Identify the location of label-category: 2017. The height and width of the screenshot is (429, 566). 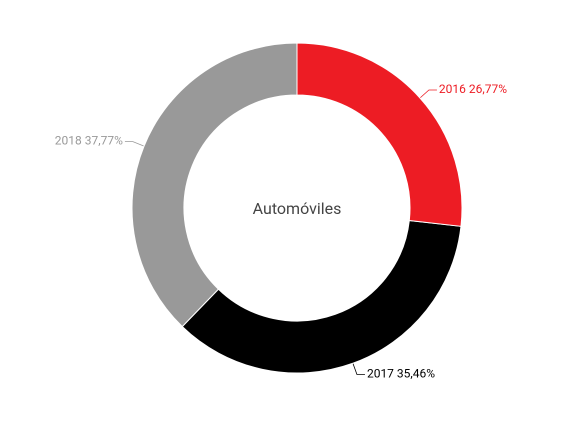
(380, 374).